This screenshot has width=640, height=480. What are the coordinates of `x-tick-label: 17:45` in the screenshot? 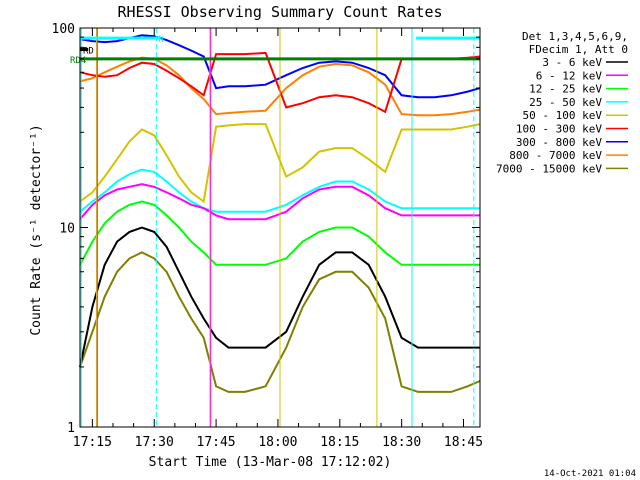 It's located at (216, 442).